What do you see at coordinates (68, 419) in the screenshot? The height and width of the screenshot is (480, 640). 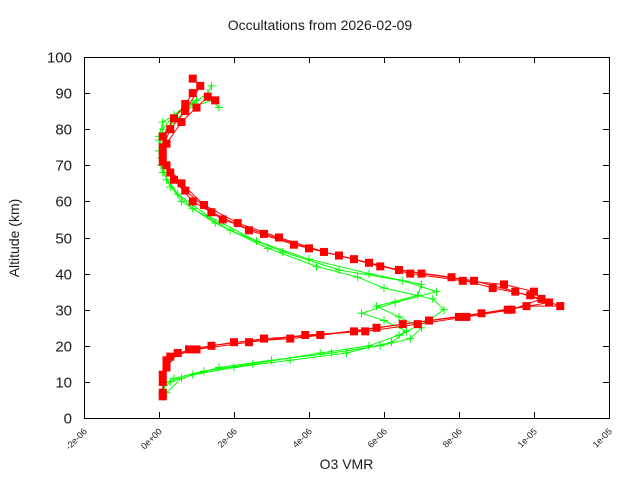 I see `y-tick-label: 0` at bounding box center [68, 419].